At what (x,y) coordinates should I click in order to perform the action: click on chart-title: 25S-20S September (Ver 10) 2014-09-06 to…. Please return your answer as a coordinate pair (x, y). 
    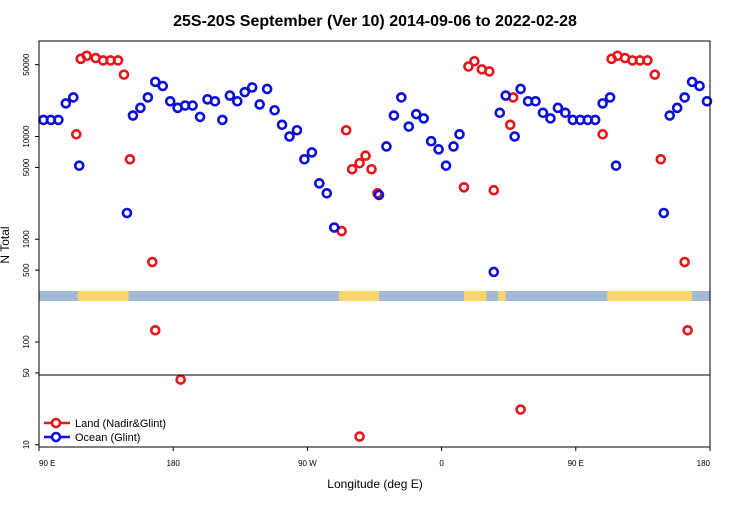
    Looking at the image, I should click on (375, 21).